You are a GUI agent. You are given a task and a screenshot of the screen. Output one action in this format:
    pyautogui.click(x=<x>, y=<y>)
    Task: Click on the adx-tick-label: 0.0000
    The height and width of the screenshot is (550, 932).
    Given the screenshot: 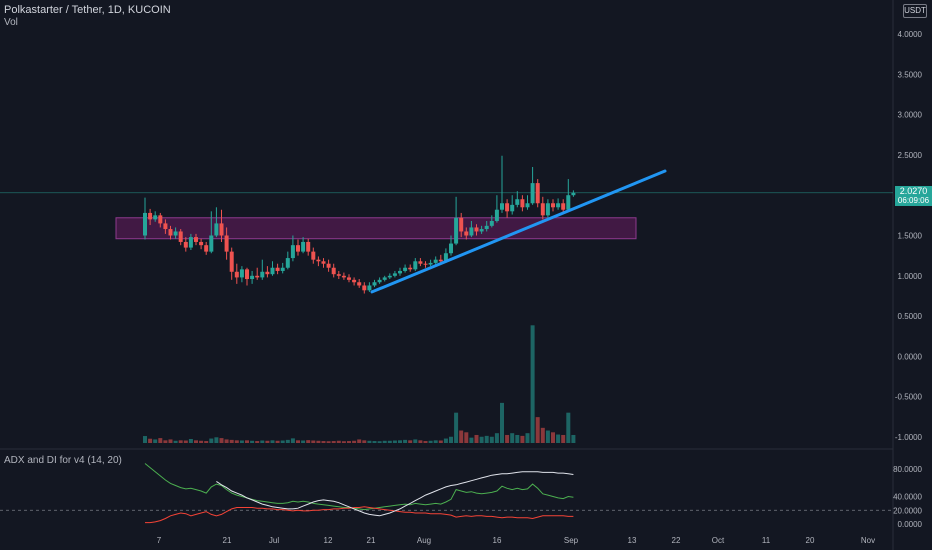 What is the action you would take?
    pyautogui.click(x=910, y=524)
    